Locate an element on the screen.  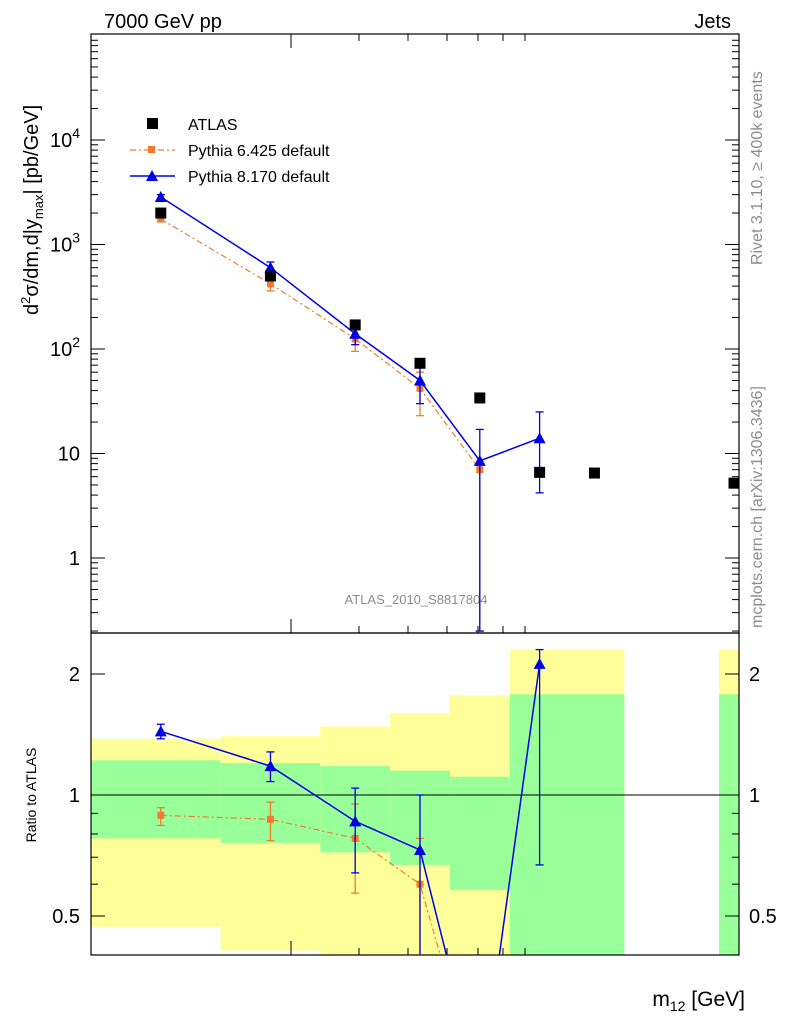
main-ytick-label-3: 10³ is located at coordinates (65, 243).